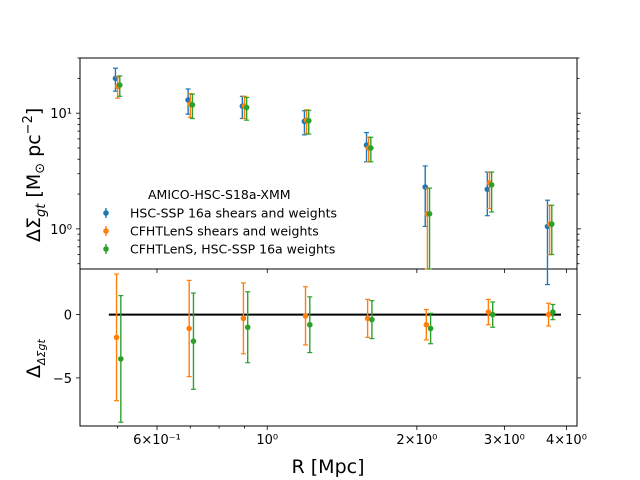 This screenshot has height=480, width=640. What do you see at coordinates (35, 175) in the screenshot?
I see `profile-y-label: ΔΣgt [M⊙ pc−2]` at bounding box center [35, 175].